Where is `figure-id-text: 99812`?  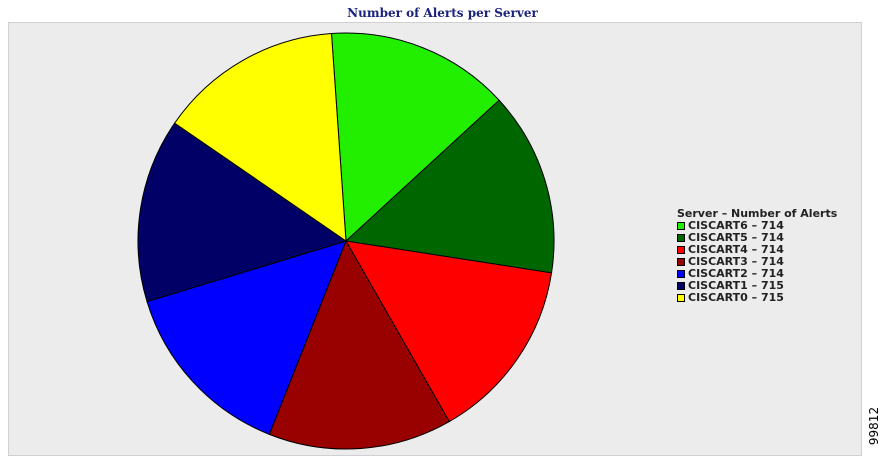 figure-id-text: 99812 is located at coordinates (874, 426).